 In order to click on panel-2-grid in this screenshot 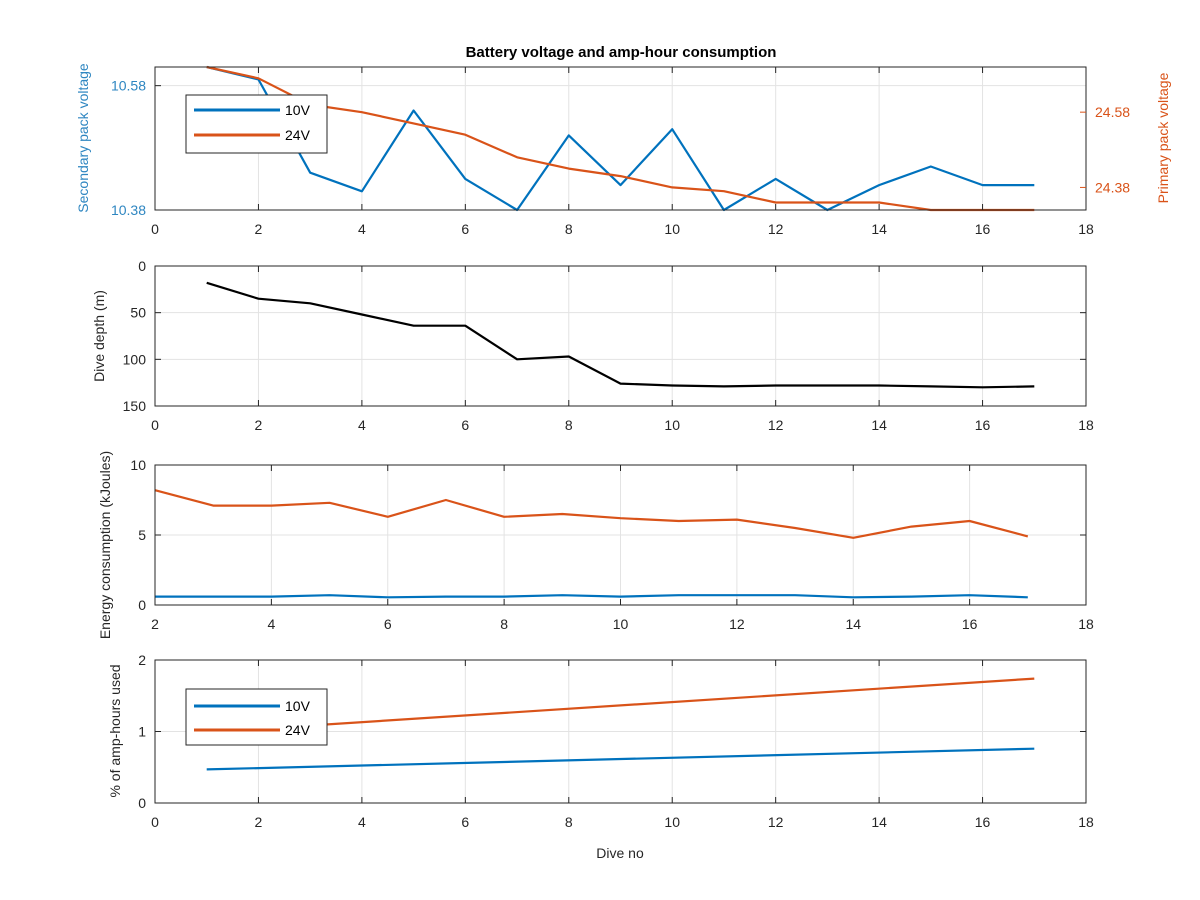, I will do `click(620, 336)`.